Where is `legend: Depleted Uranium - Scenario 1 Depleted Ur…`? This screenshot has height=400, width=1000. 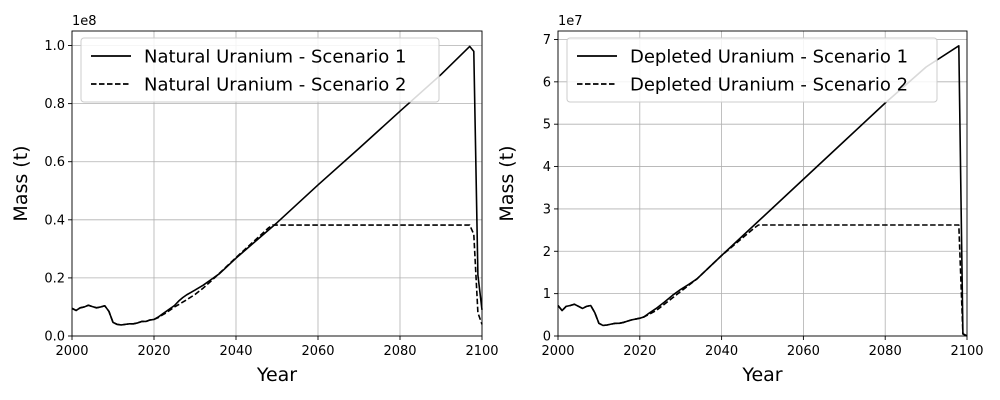 legend: Depleted Uranium - Scenario 1 Depleted Ur… is located at coordinates (752, 70).